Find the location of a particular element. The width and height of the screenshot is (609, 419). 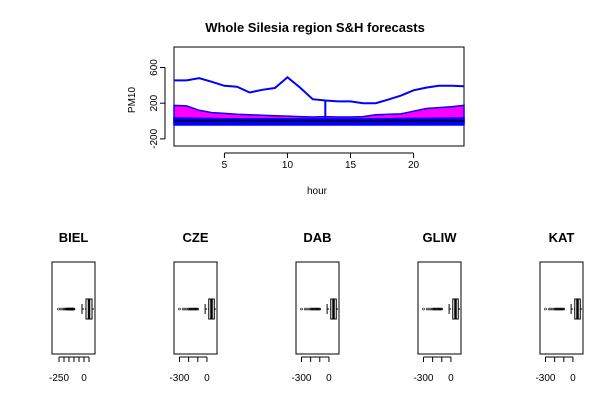

boxplot-panel-biel: BIEL -250 0 is located at coordinates (72, 307).